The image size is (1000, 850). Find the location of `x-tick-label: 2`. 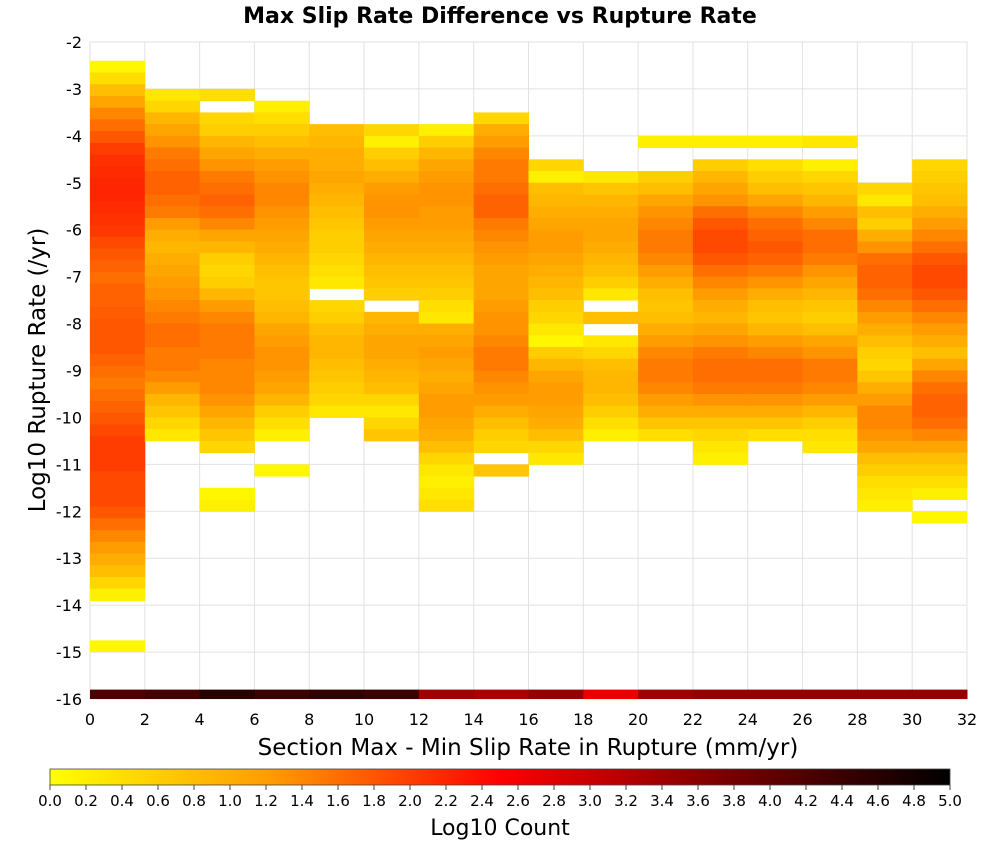

x-tick-label: 2 is located at coordinates (145, 719).